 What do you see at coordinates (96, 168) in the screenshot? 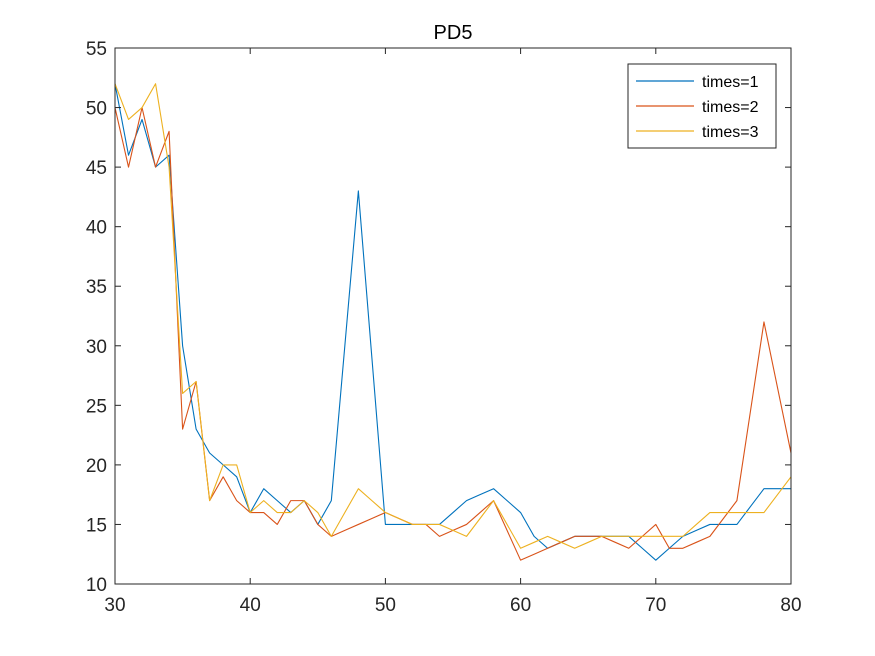
I see `y-tick-label: 45` at bounding box center [96, 168].